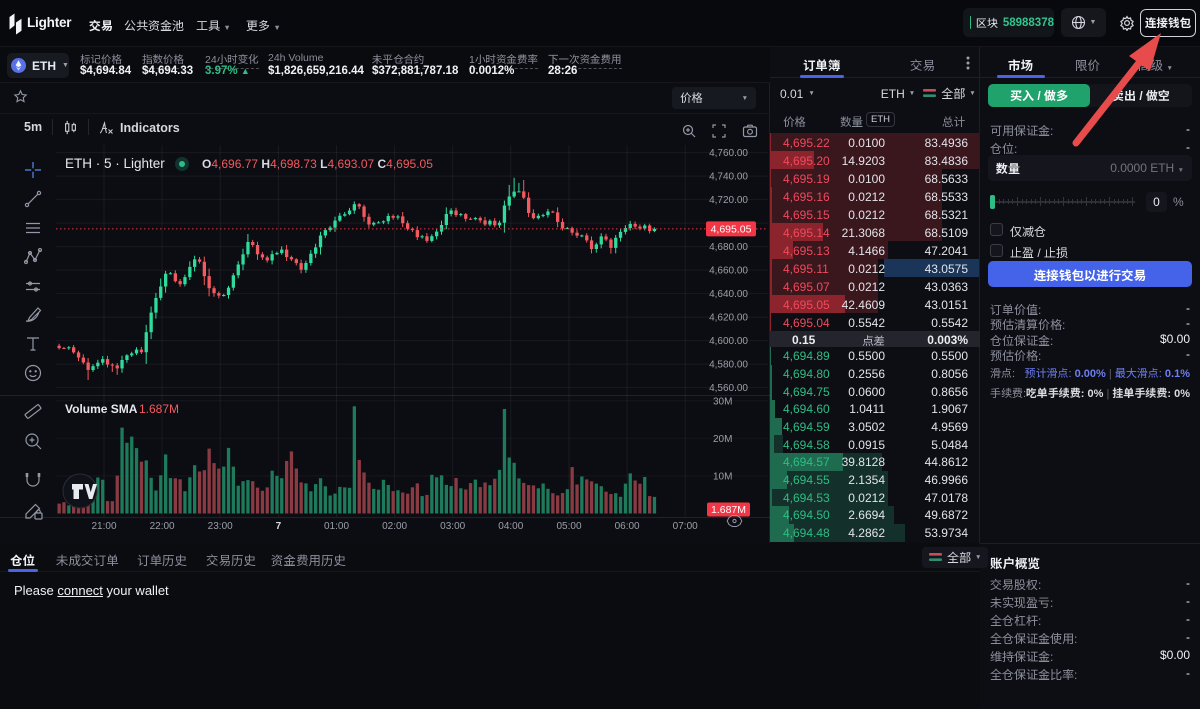  What do you see at coordinates (103, 526) in the screenshot?
I see `svg-text: 21:00` at bounding box center [103, 526].